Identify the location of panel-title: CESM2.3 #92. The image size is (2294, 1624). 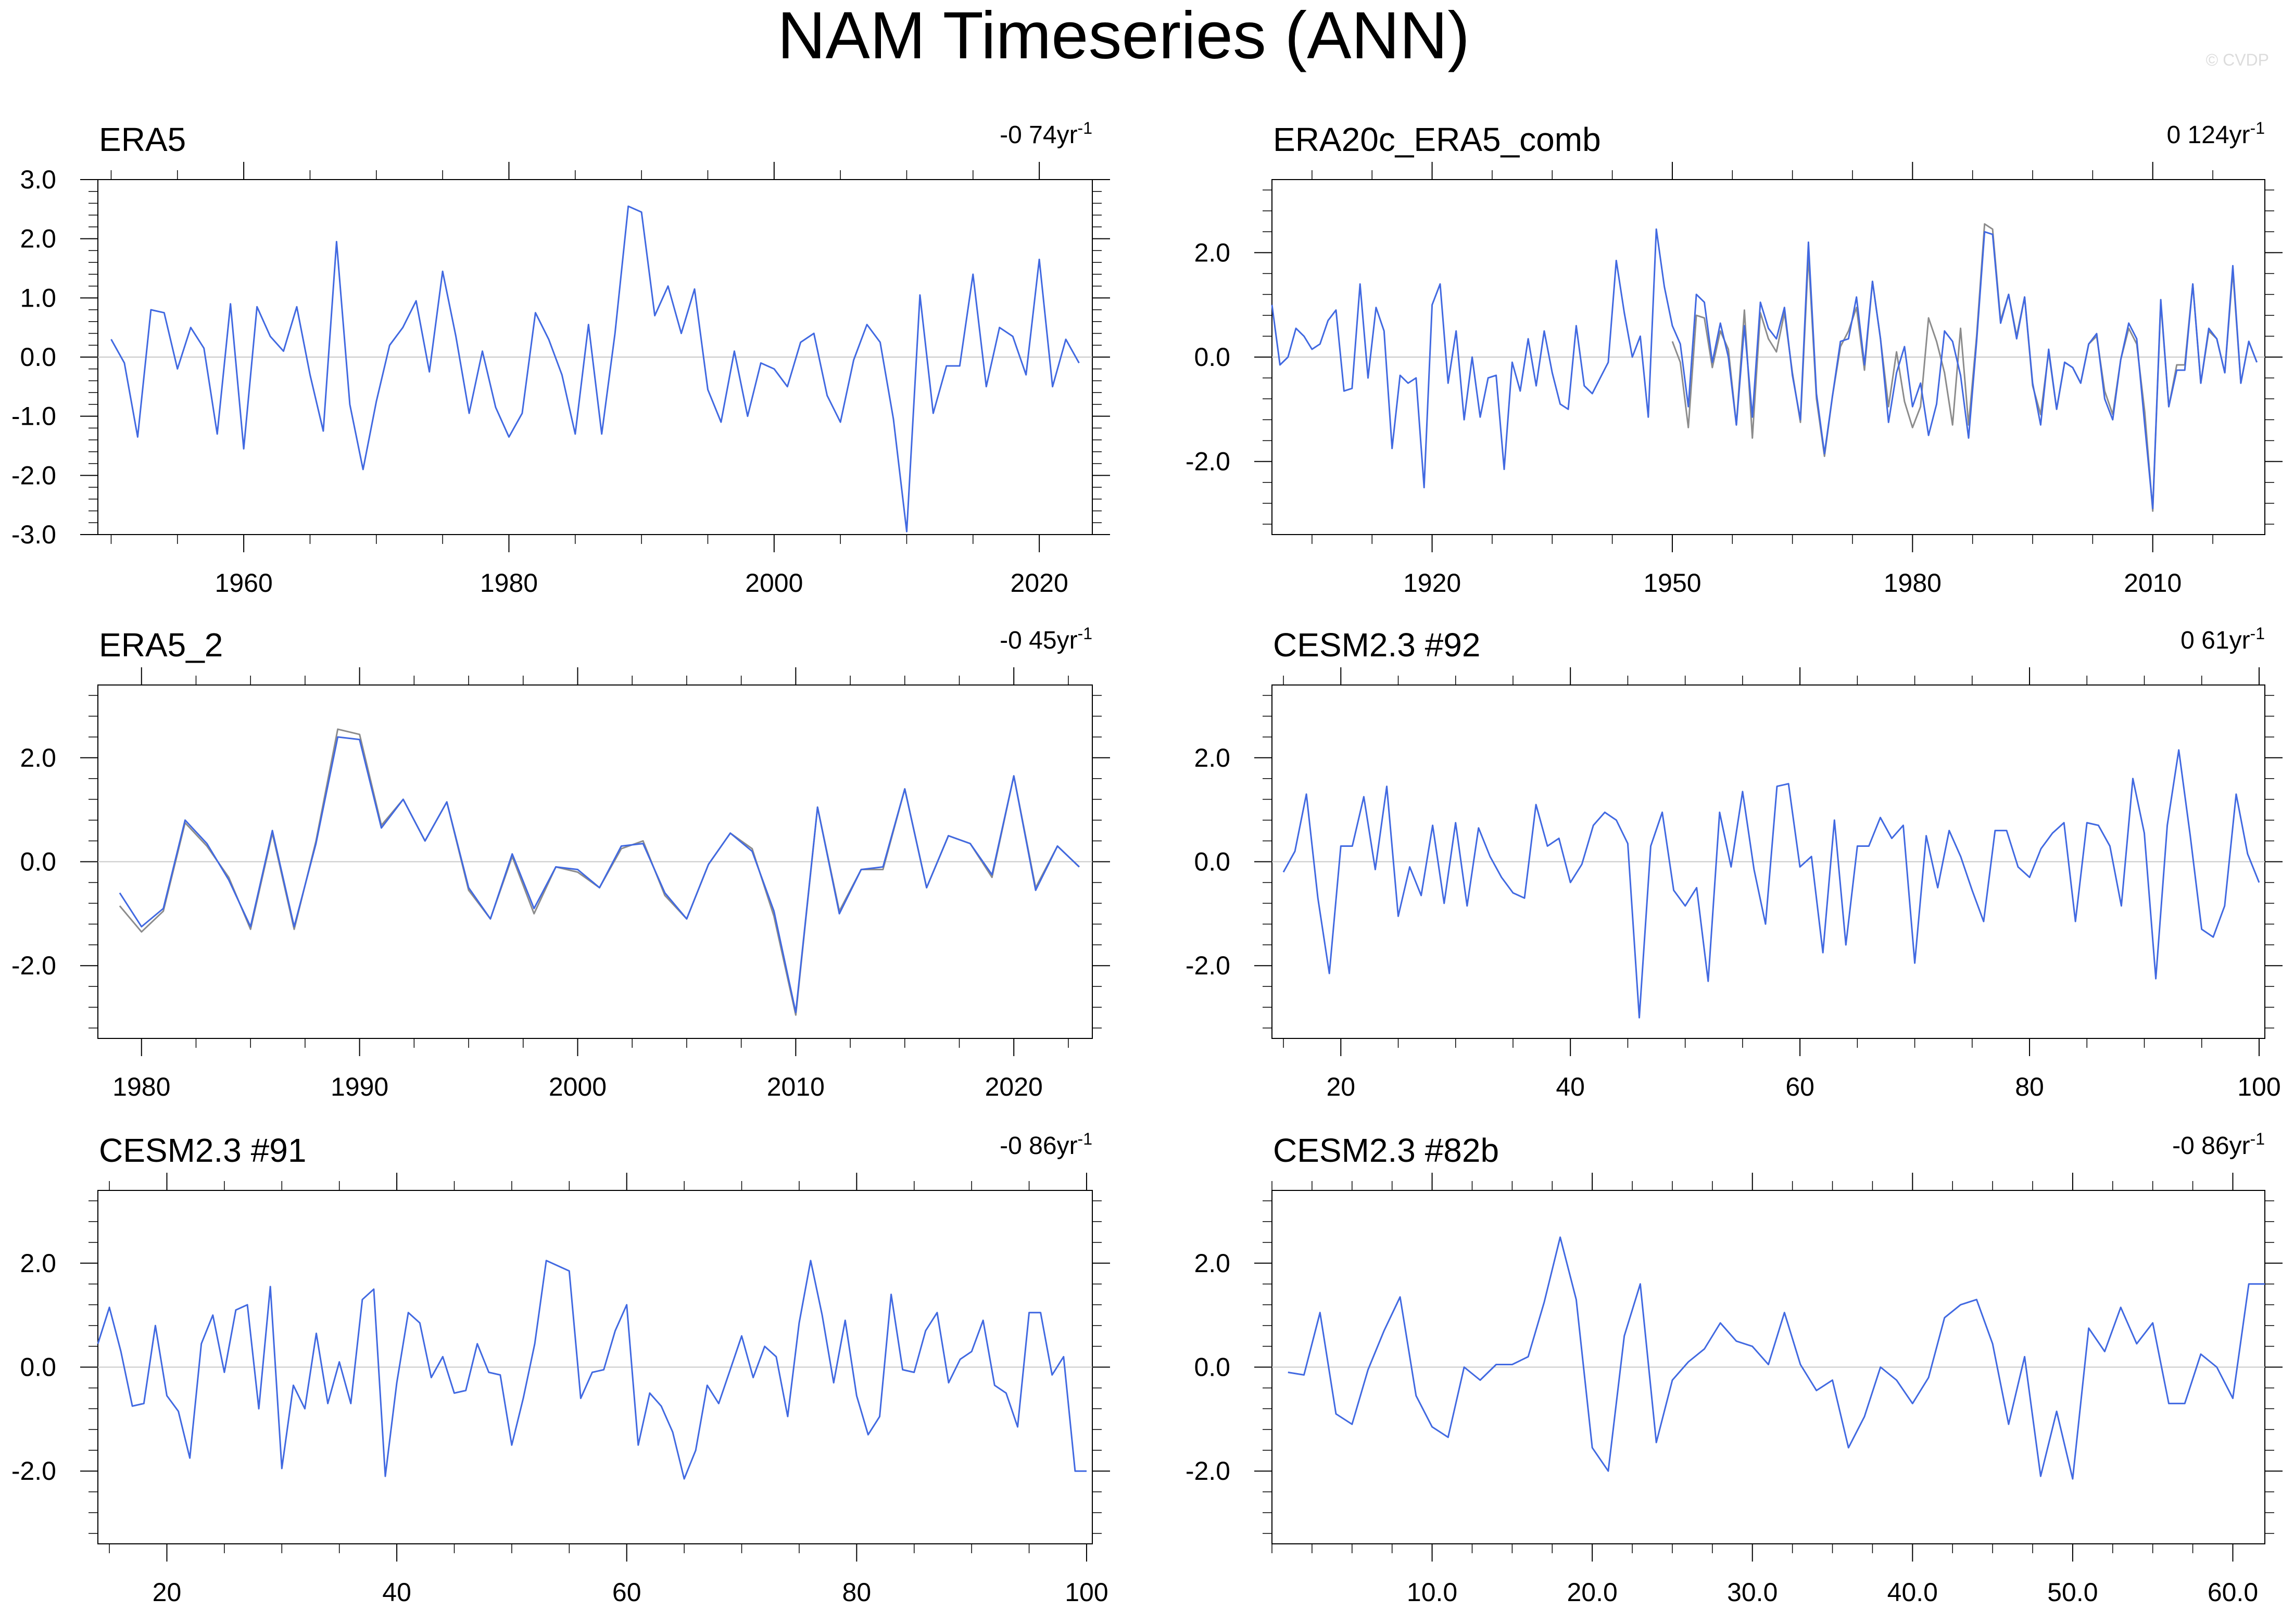
(1376, 645).